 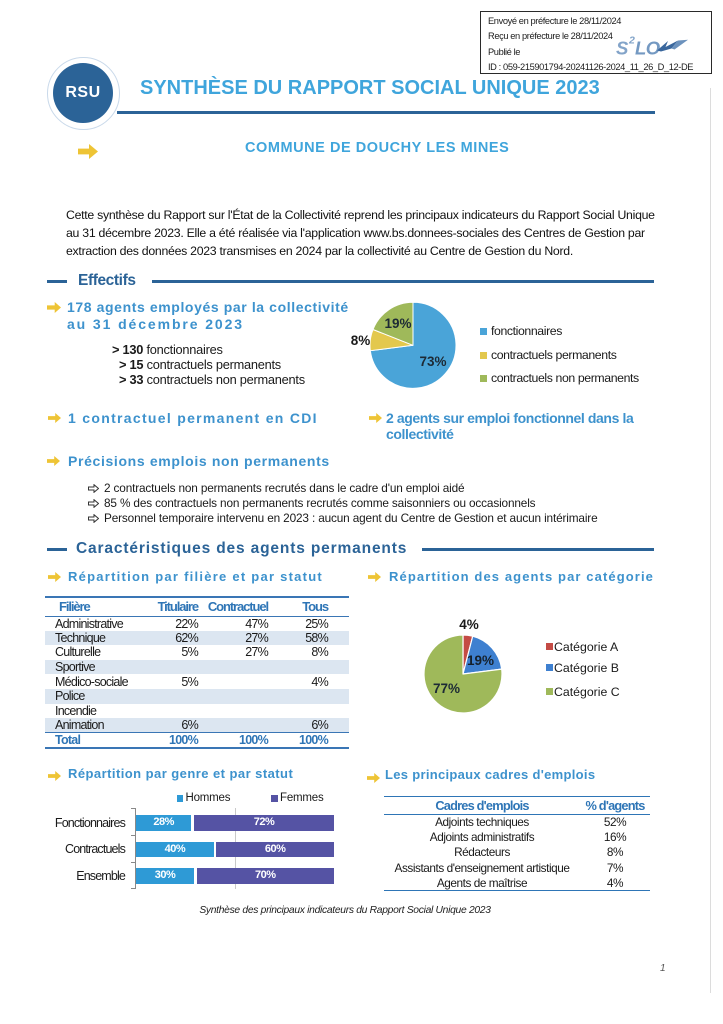 I want to click on svg-text: 2, so click(x=631, y=41).